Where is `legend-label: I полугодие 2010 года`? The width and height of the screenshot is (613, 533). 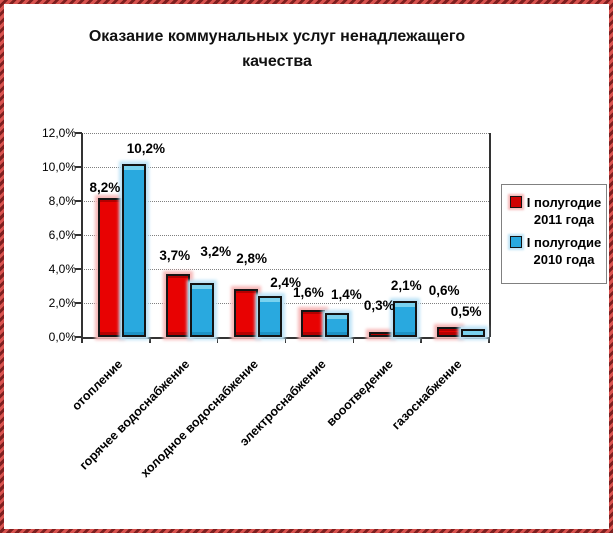
legend-label: I полугодие 2010 года is located at coordinates (564, 251).